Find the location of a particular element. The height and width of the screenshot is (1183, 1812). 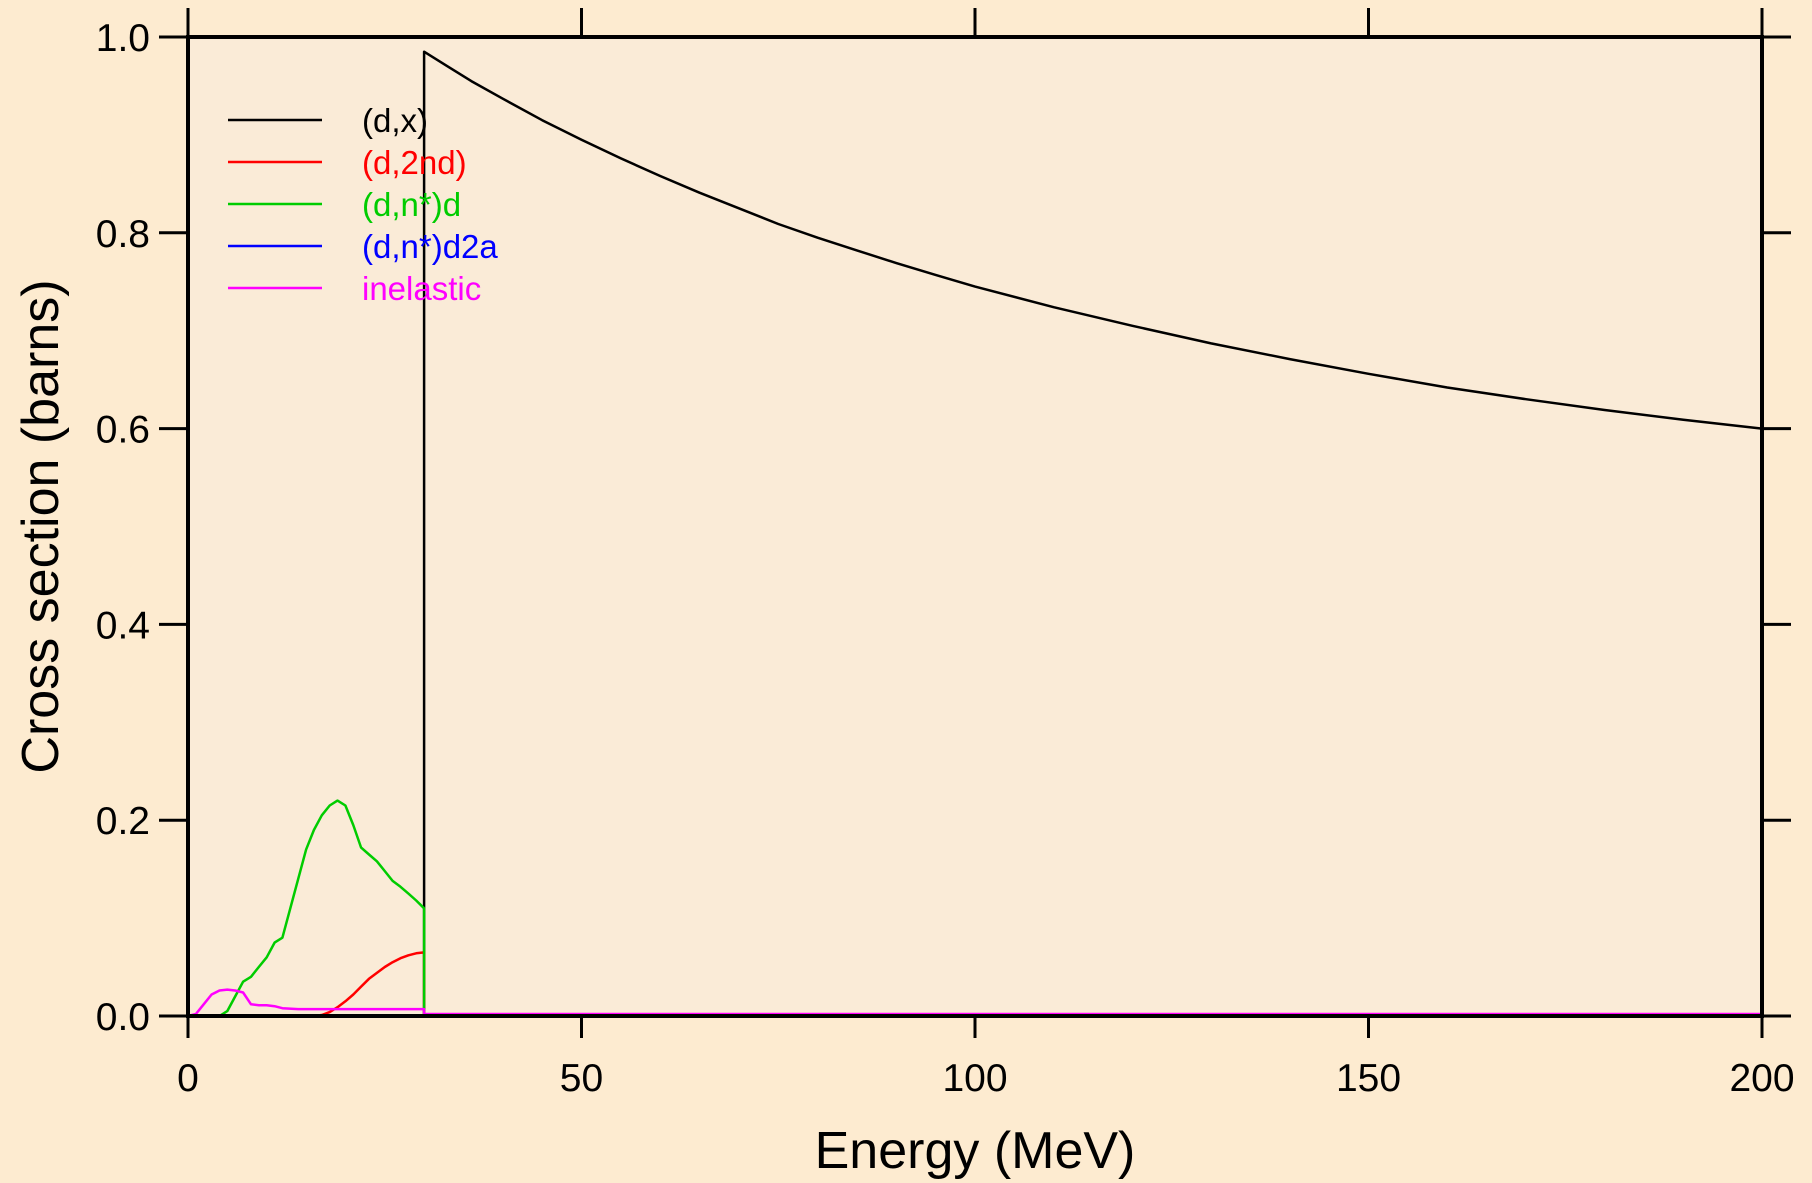

legend-label-0: (d,x) is located at coordinates (395, 120).